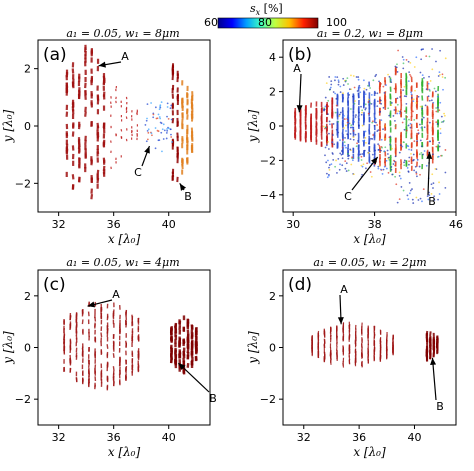  What do you see at coordinates (55, 55) in the screenshot?
I see `panel-label: (a)` at bounding box center [55, 55].